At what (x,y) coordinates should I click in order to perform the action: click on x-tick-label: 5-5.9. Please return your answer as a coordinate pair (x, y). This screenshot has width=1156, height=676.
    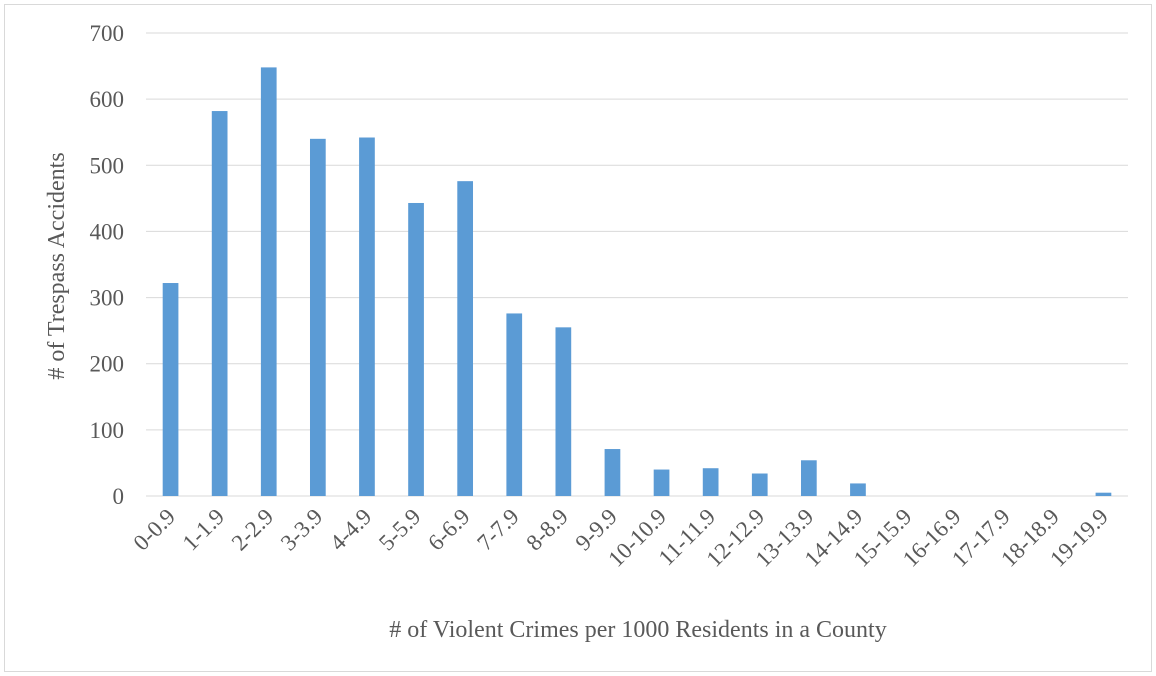
    Looking at the image, I should click on (400, 530).